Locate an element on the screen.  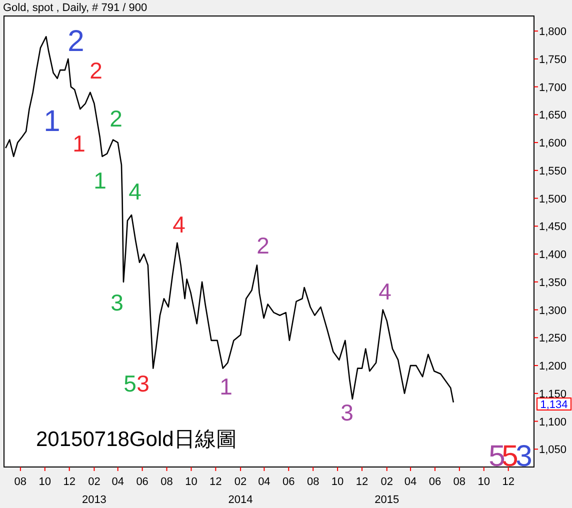
y-tick-label: 1,500 is located at coordinates (553, 199).